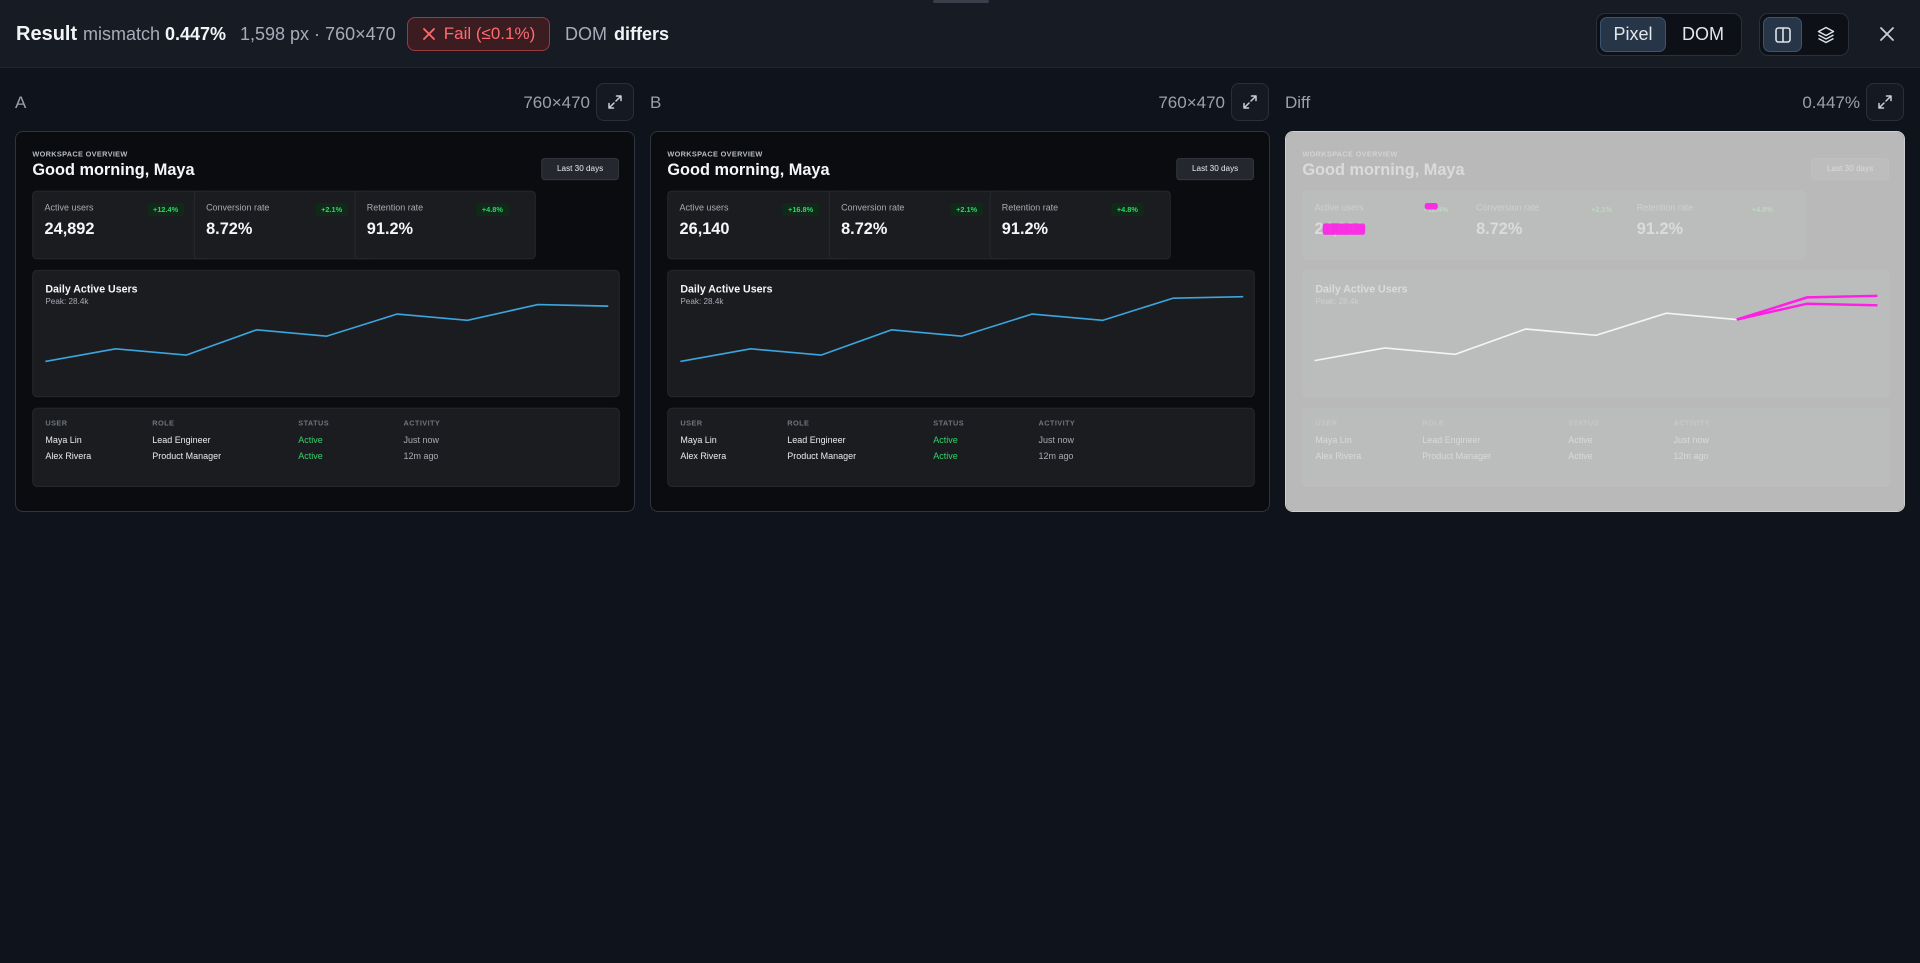 The height and width of the screenshot is (963, 1920). I want to click on pane-diff-expand-button, so click(1885, 102).